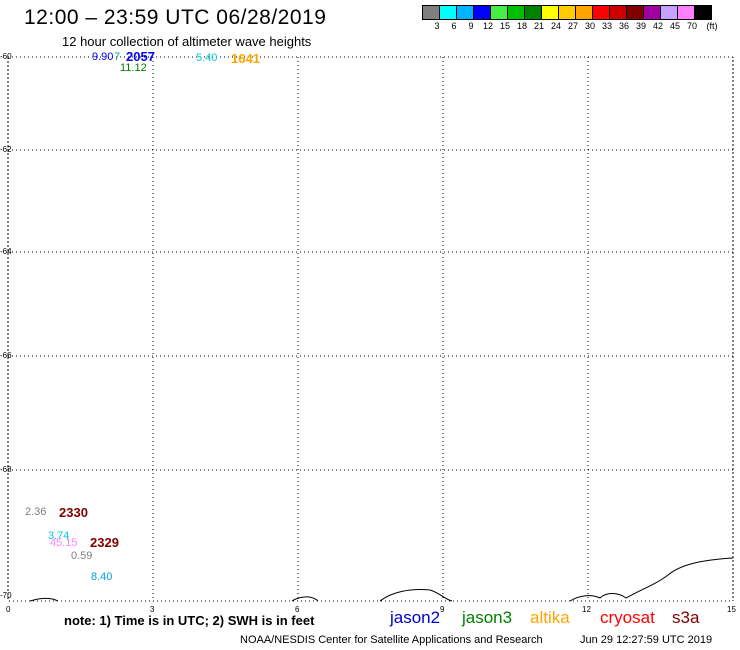 Image resolution: width=740 pixels, height=650 pixels. Describe the element at coordinates (658, 26) in the screenshot. I see `scale-label: 42` at that location.